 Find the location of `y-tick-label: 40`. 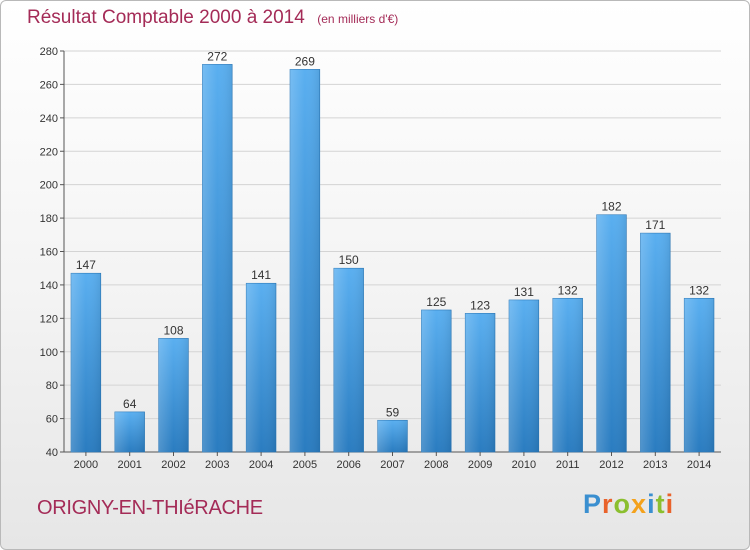

y-tick-label: 40 is located at coordinates (52, 453).